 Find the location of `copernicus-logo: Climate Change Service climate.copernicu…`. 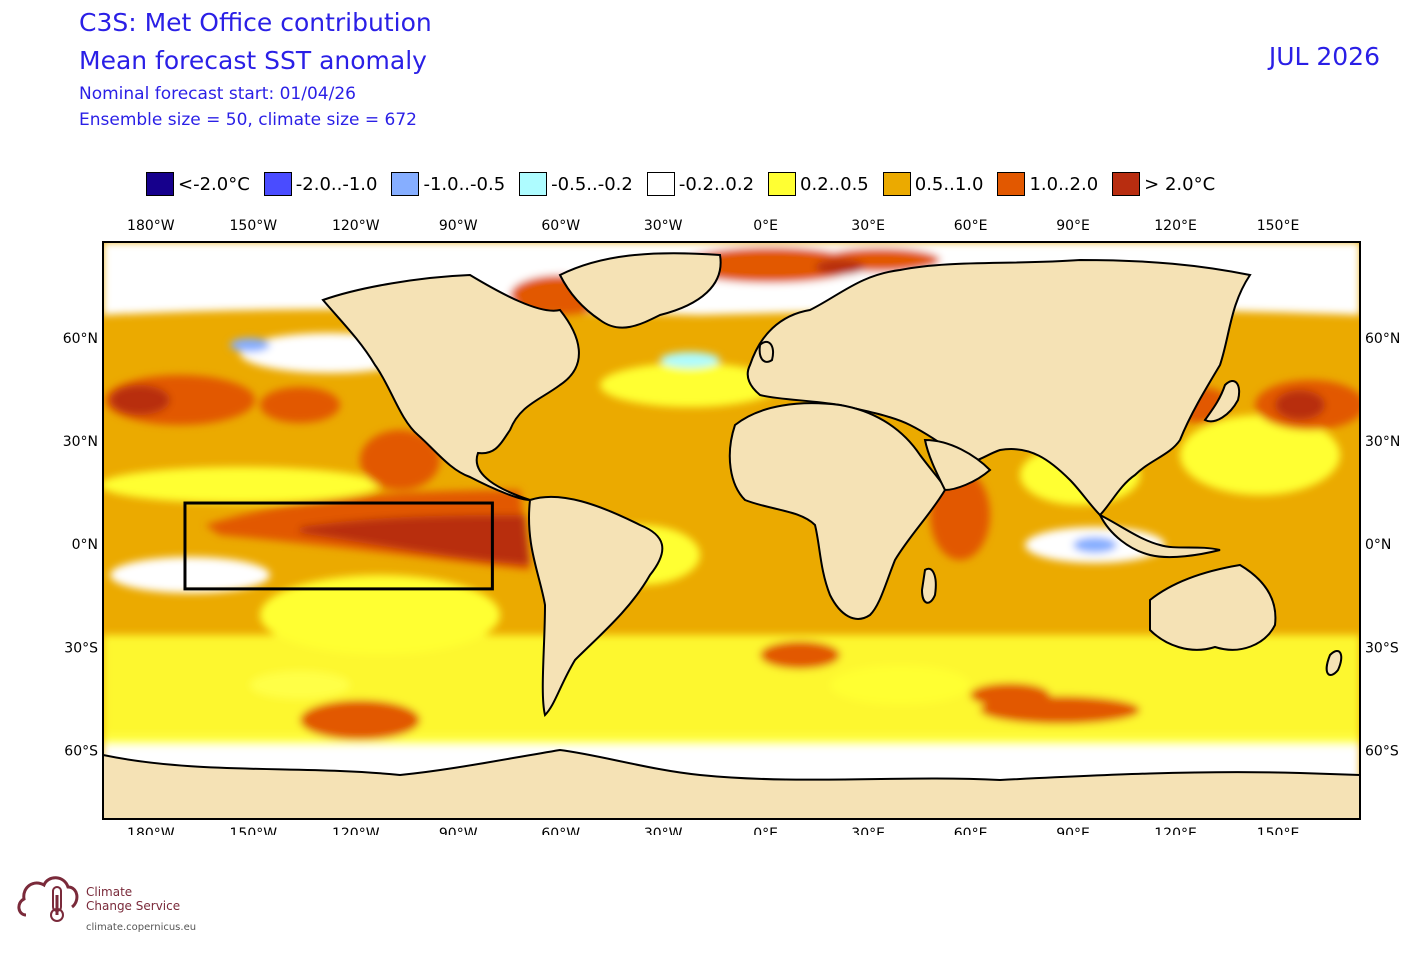

copernicus-logo: Climate Change Service climate.copernicu… is located at coordinates (116, 902).